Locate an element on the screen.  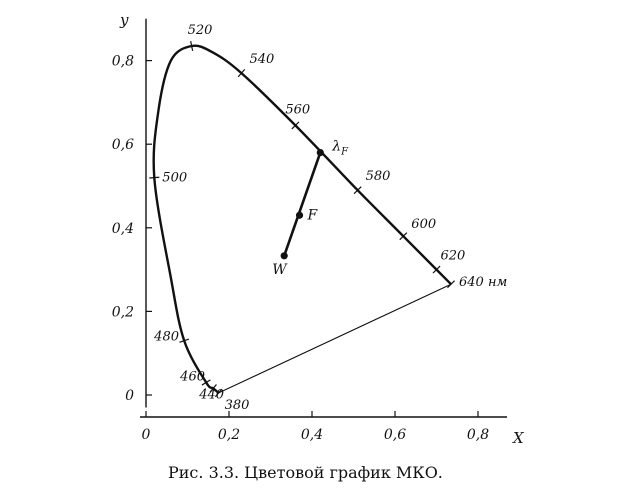
figure-caption: Рис. 3.3. Цветовой график МКО. is located at coordinates (305, 472).